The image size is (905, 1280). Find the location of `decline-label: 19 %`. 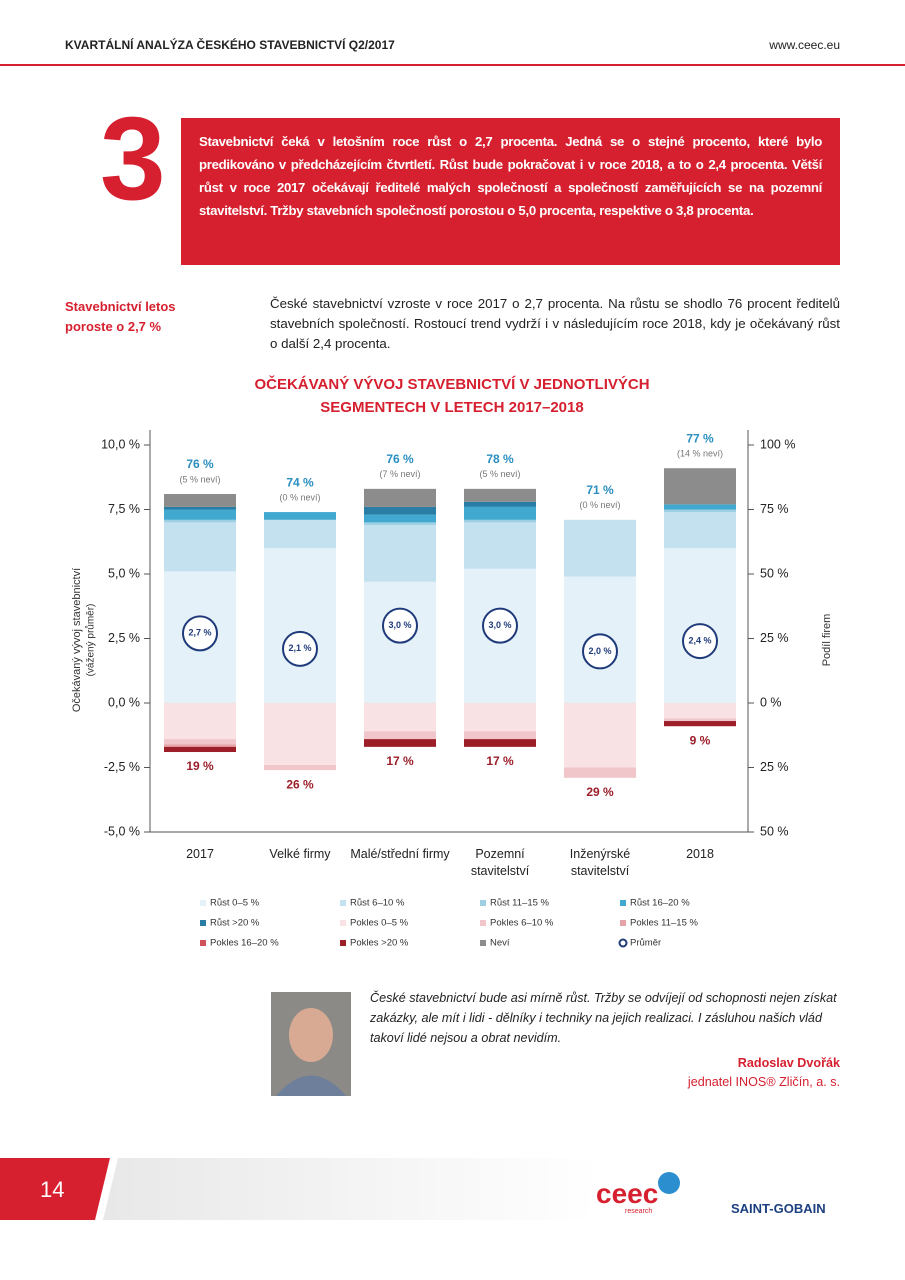

decline-label: 19 % is located at coordinates (200, 766).